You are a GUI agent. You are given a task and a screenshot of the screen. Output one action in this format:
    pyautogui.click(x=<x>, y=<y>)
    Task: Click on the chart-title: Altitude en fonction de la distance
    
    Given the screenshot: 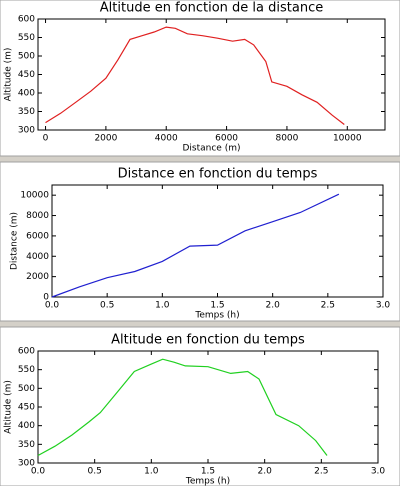 What is the action you would take?
    pyautogui.click(x=211, y=8)
    